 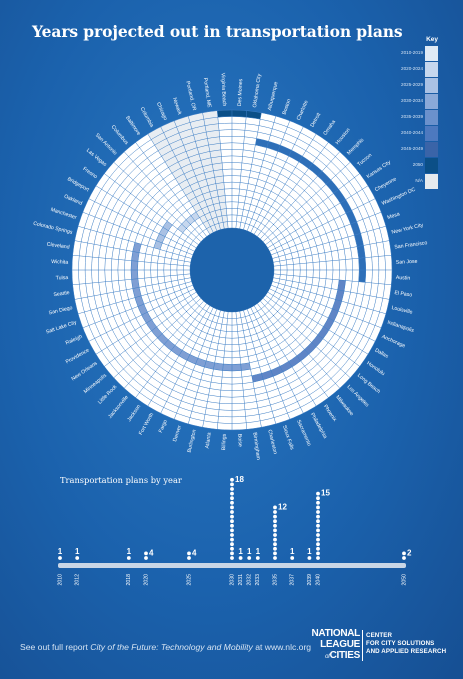 What do you see at coordinates (232, 565) in the screenshot?
I see `year-axis` at bounding box center [232, 565].